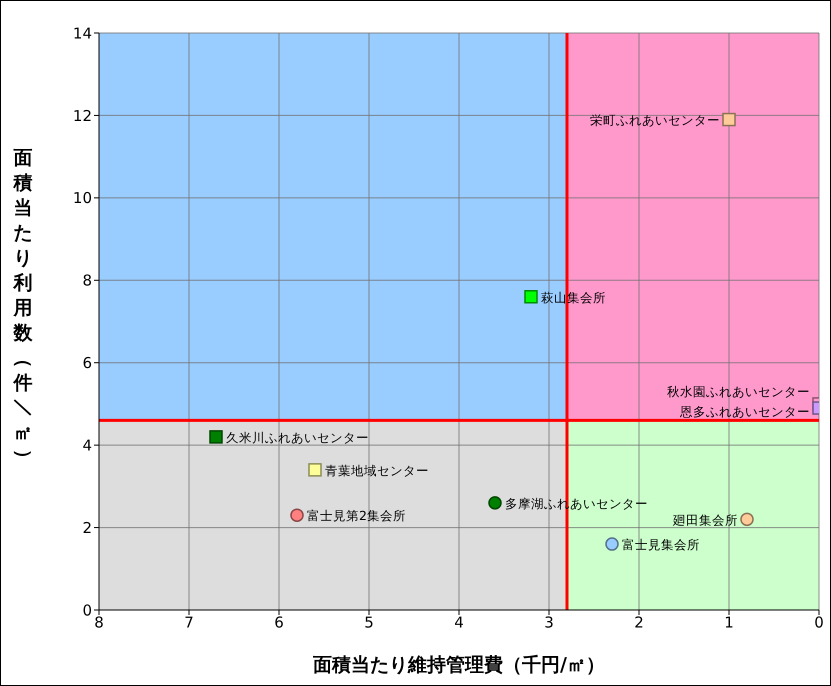 This screenshot has width=831, height=686. I want to click on x-tick-label: 7, so click(189, 623).